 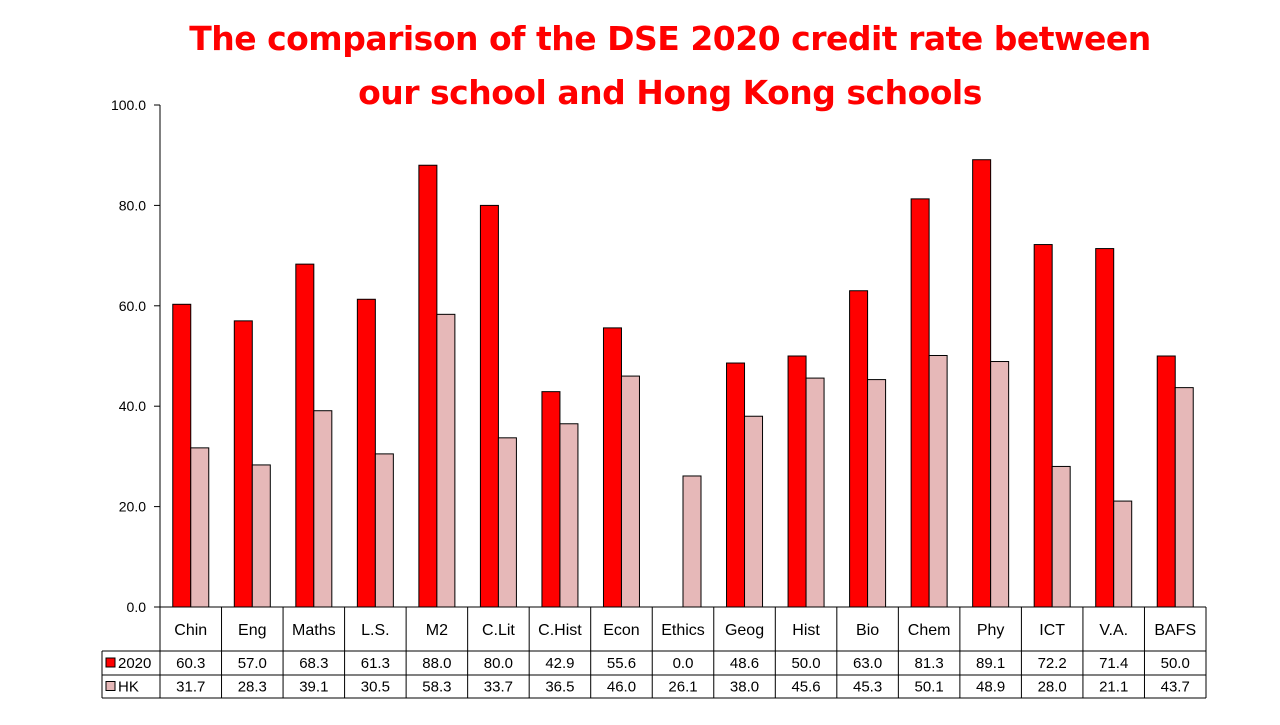 I want to click on legend-swatch-hk, so click(x=110, y=686).